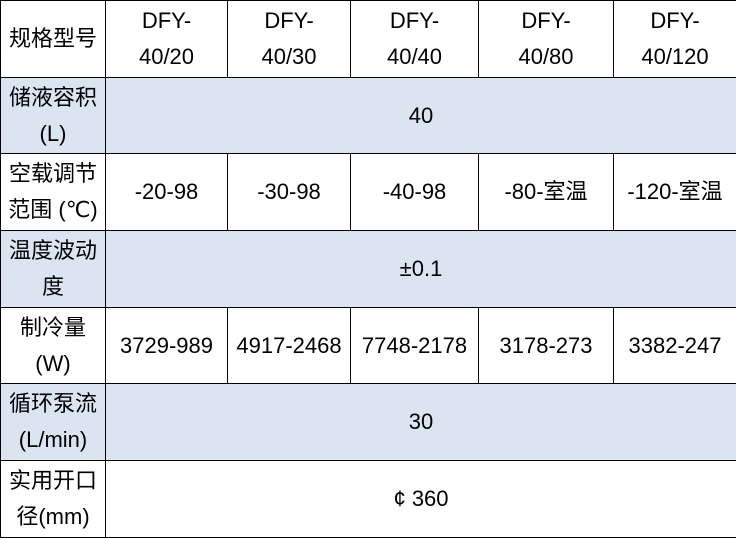 The height and width of the screenshot is (538, 736). Describe the element at coordinates (414, 57) in the screenshot. I see `model-line: 40/40` at that location.